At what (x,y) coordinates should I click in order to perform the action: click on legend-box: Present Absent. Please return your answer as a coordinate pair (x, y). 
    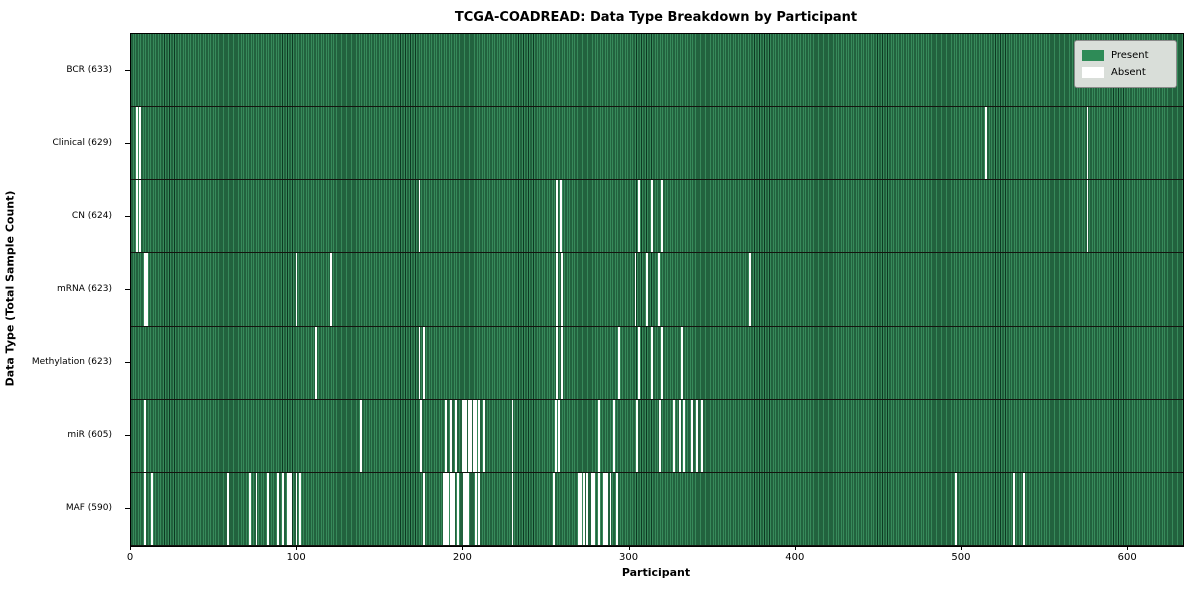
    Looking at the image, I should click on (1125, 64).